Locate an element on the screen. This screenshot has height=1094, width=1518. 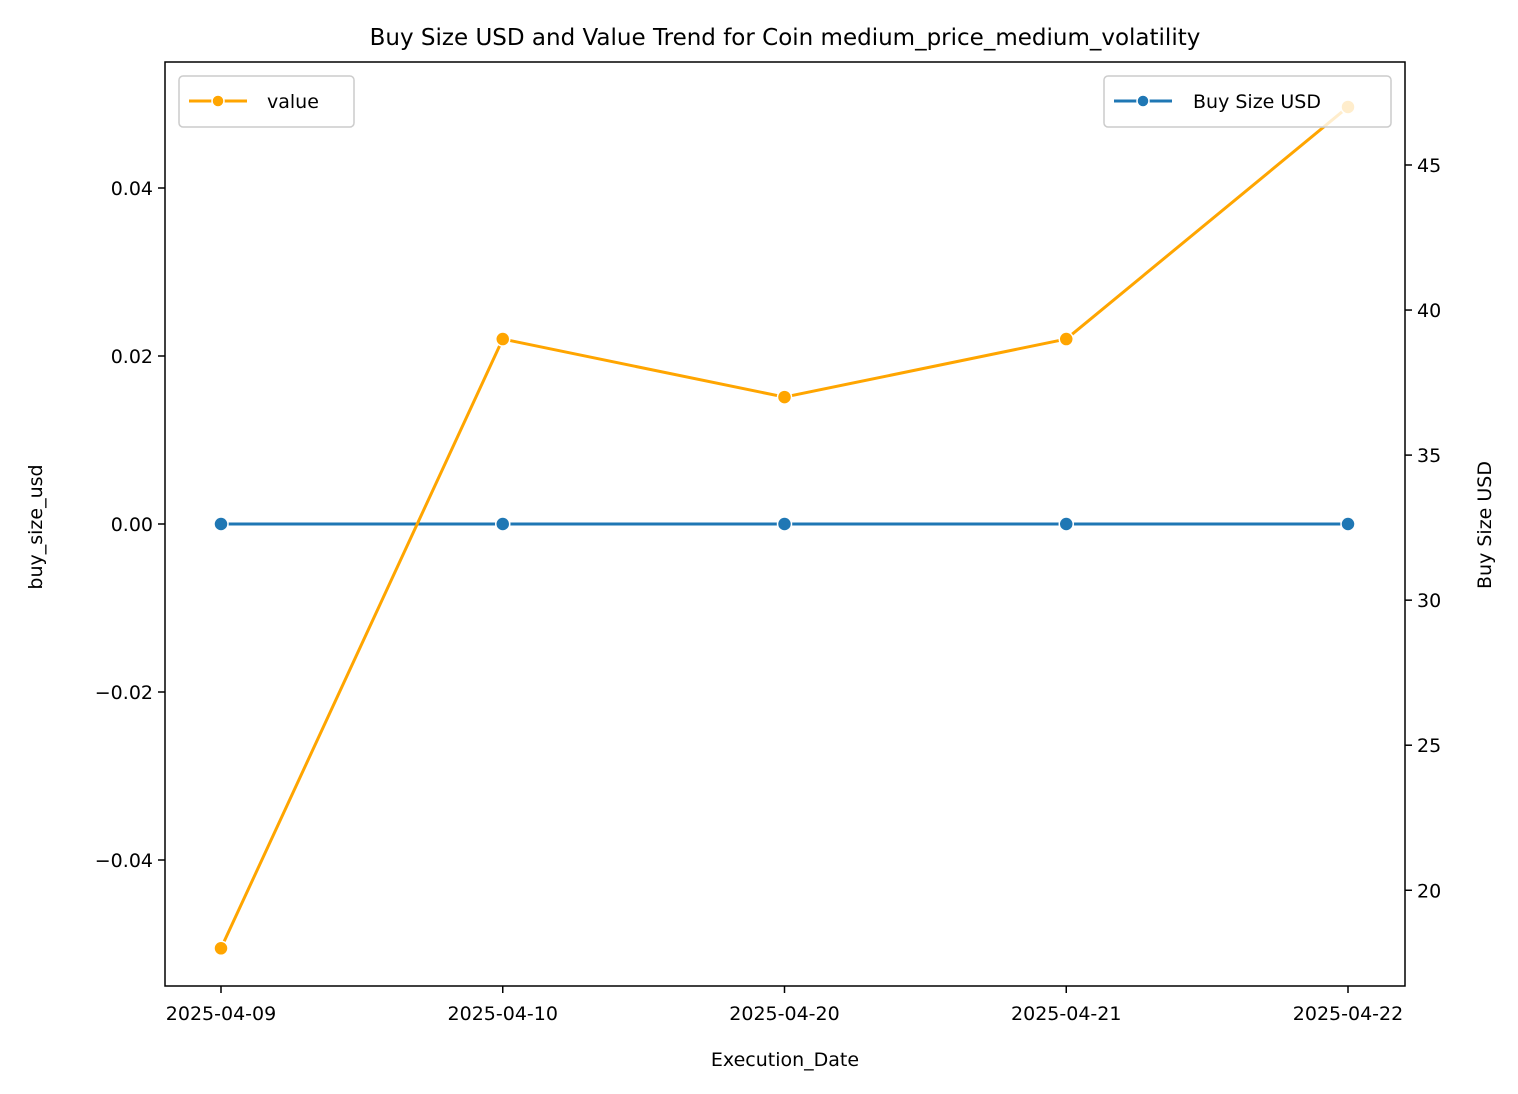
right-y-axis: 20 25 30 35 40 45 is located at coordinates (1423, 528).